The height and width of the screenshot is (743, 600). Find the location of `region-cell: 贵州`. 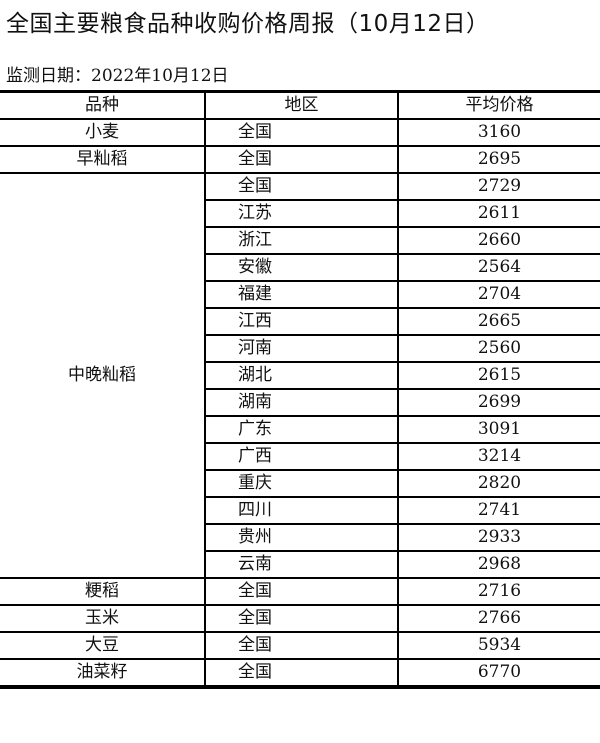

region-cell: 贵州 is located at coordinates (302, 537).